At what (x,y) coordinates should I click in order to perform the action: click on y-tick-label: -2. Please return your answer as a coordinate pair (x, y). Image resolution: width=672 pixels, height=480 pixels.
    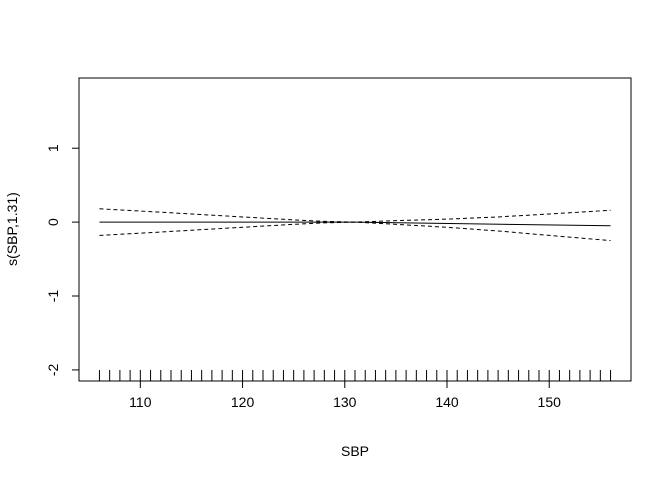
    Looking at the image, I should click on (53, 369).